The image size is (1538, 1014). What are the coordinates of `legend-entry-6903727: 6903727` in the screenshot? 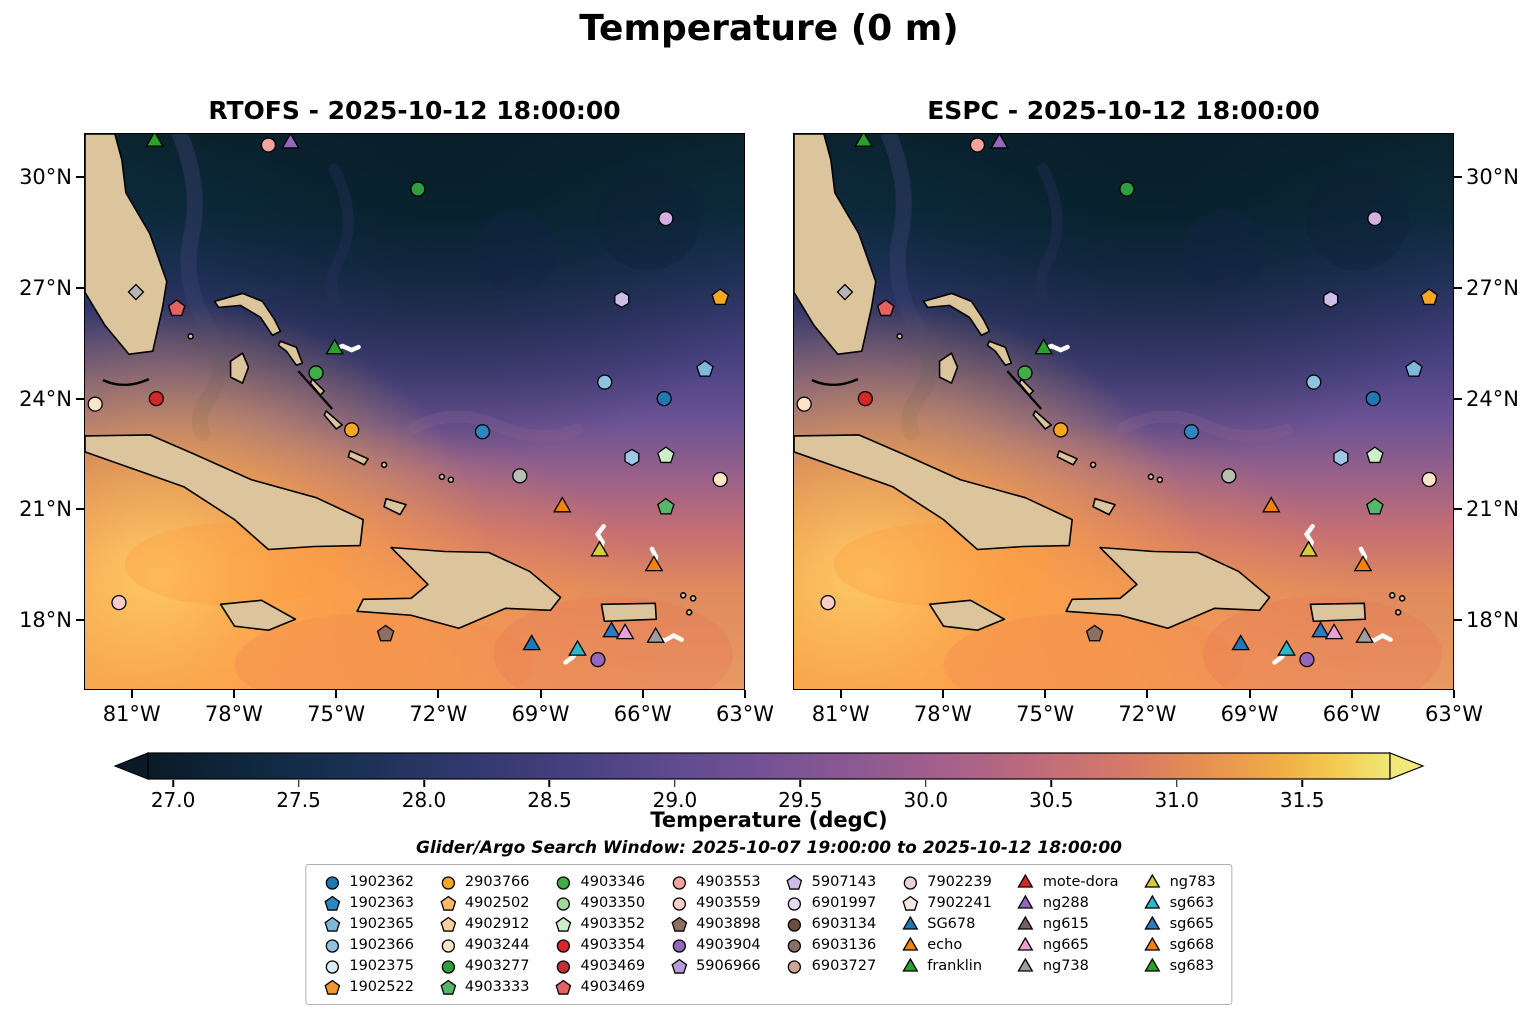 It's located at (830, 966).